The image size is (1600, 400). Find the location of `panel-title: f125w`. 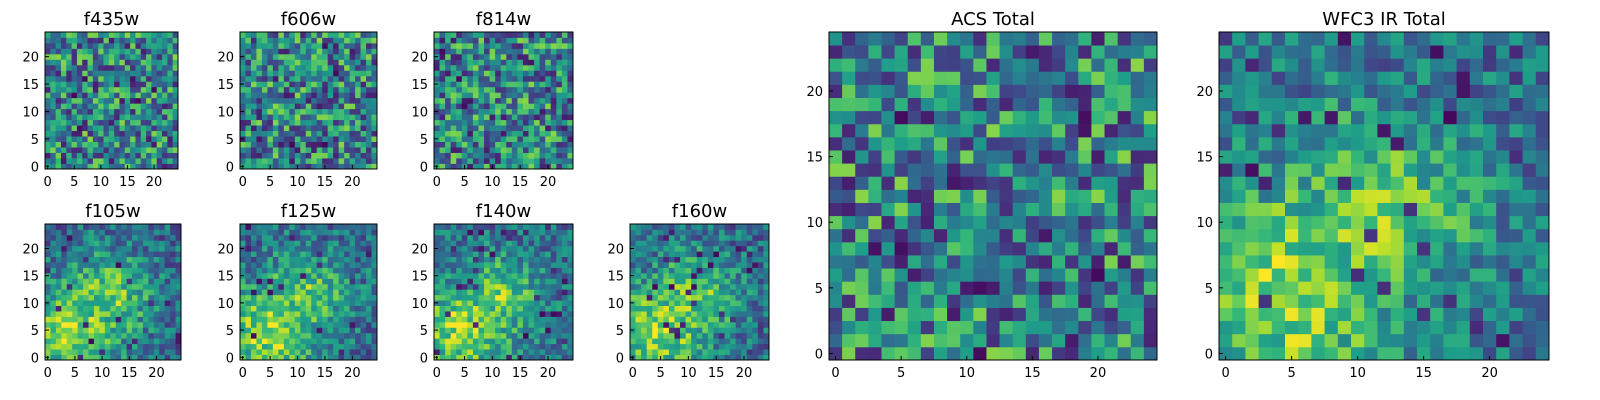

panel-title: f125w is located at coordinates (308, 211).